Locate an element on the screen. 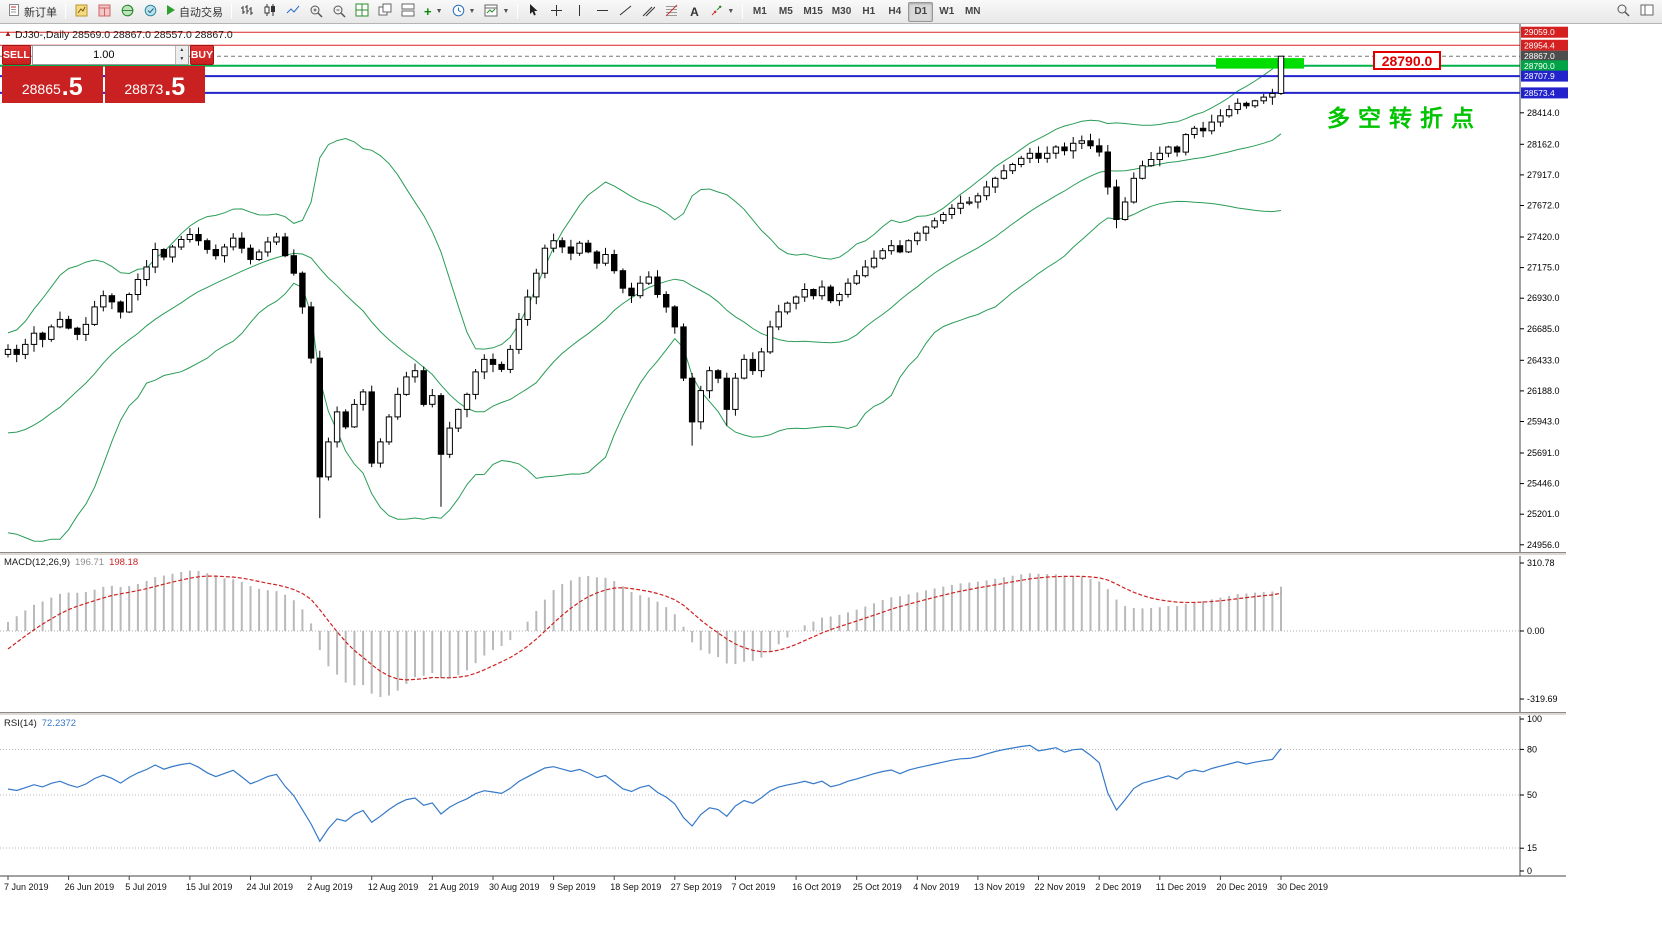  sell-button: SELL is located at coordinates (16, 55).